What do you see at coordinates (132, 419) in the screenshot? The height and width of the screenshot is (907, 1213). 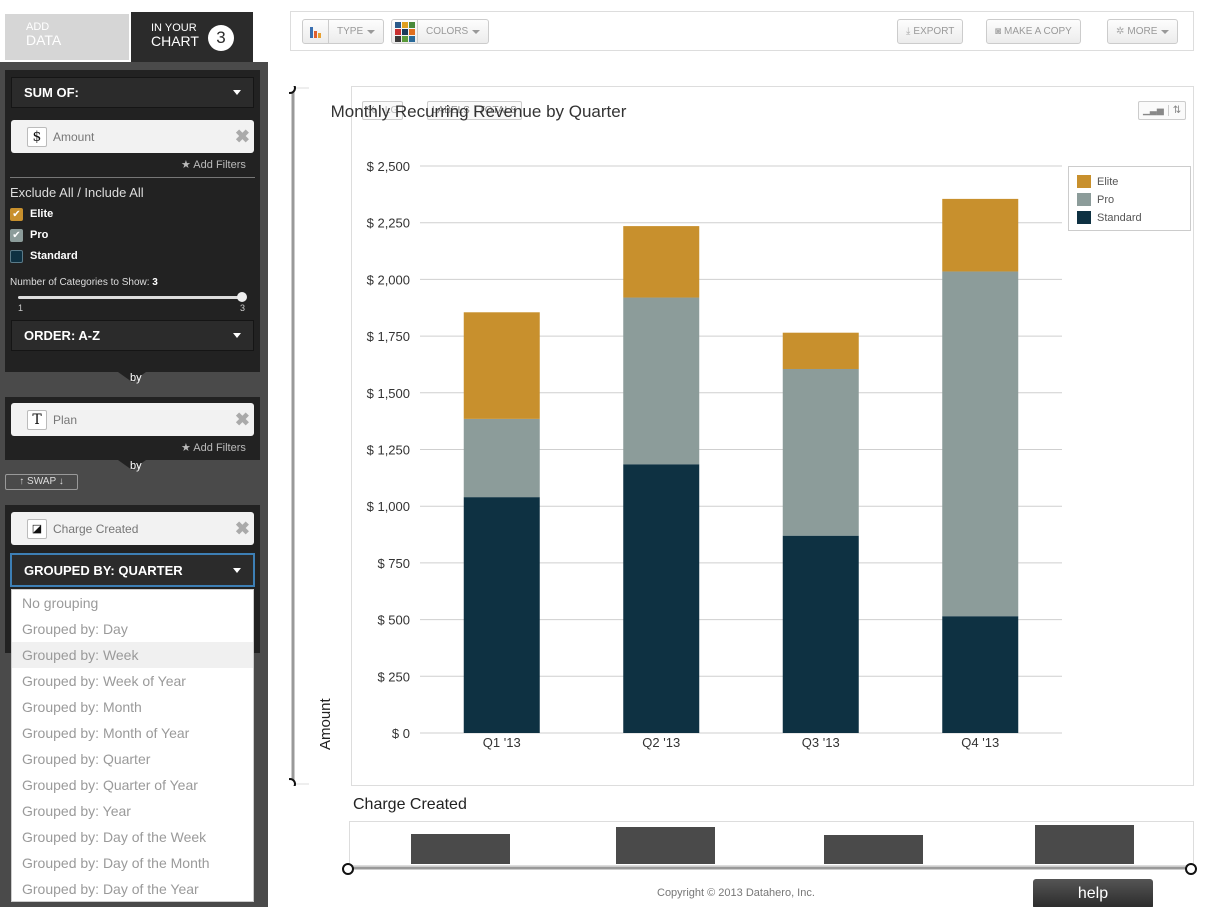 I see `plan-field: T Plan ✖` at bounding box center [132, 419].